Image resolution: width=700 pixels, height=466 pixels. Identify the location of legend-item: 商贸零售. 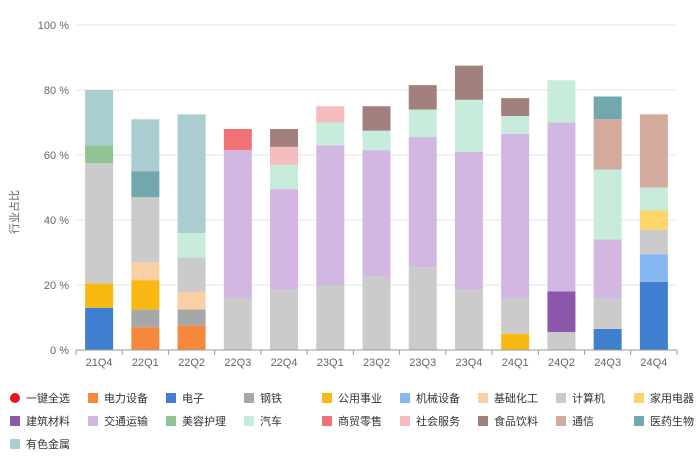
(352, 421).